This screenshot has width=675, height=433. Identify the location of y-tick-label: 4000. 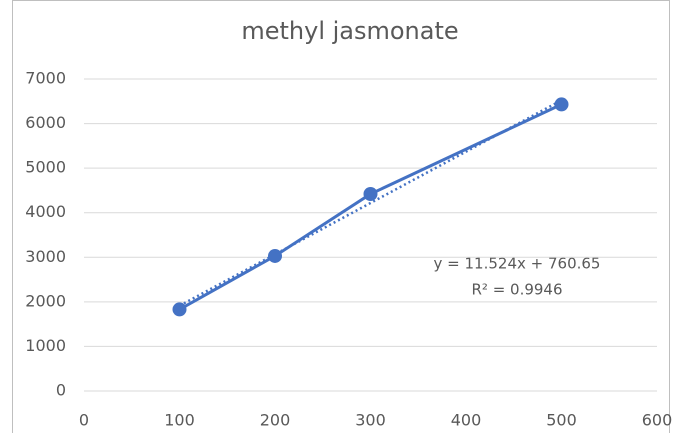
(45, 211).